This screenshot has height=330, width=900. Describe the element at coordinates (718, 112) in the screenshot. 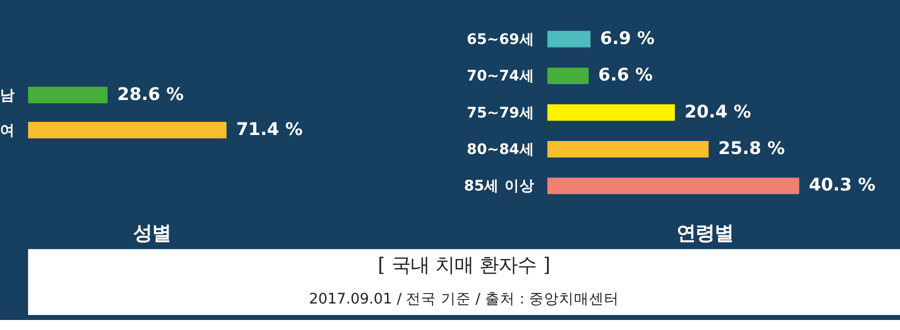

I see `data-label: 20.4 %` at that location.